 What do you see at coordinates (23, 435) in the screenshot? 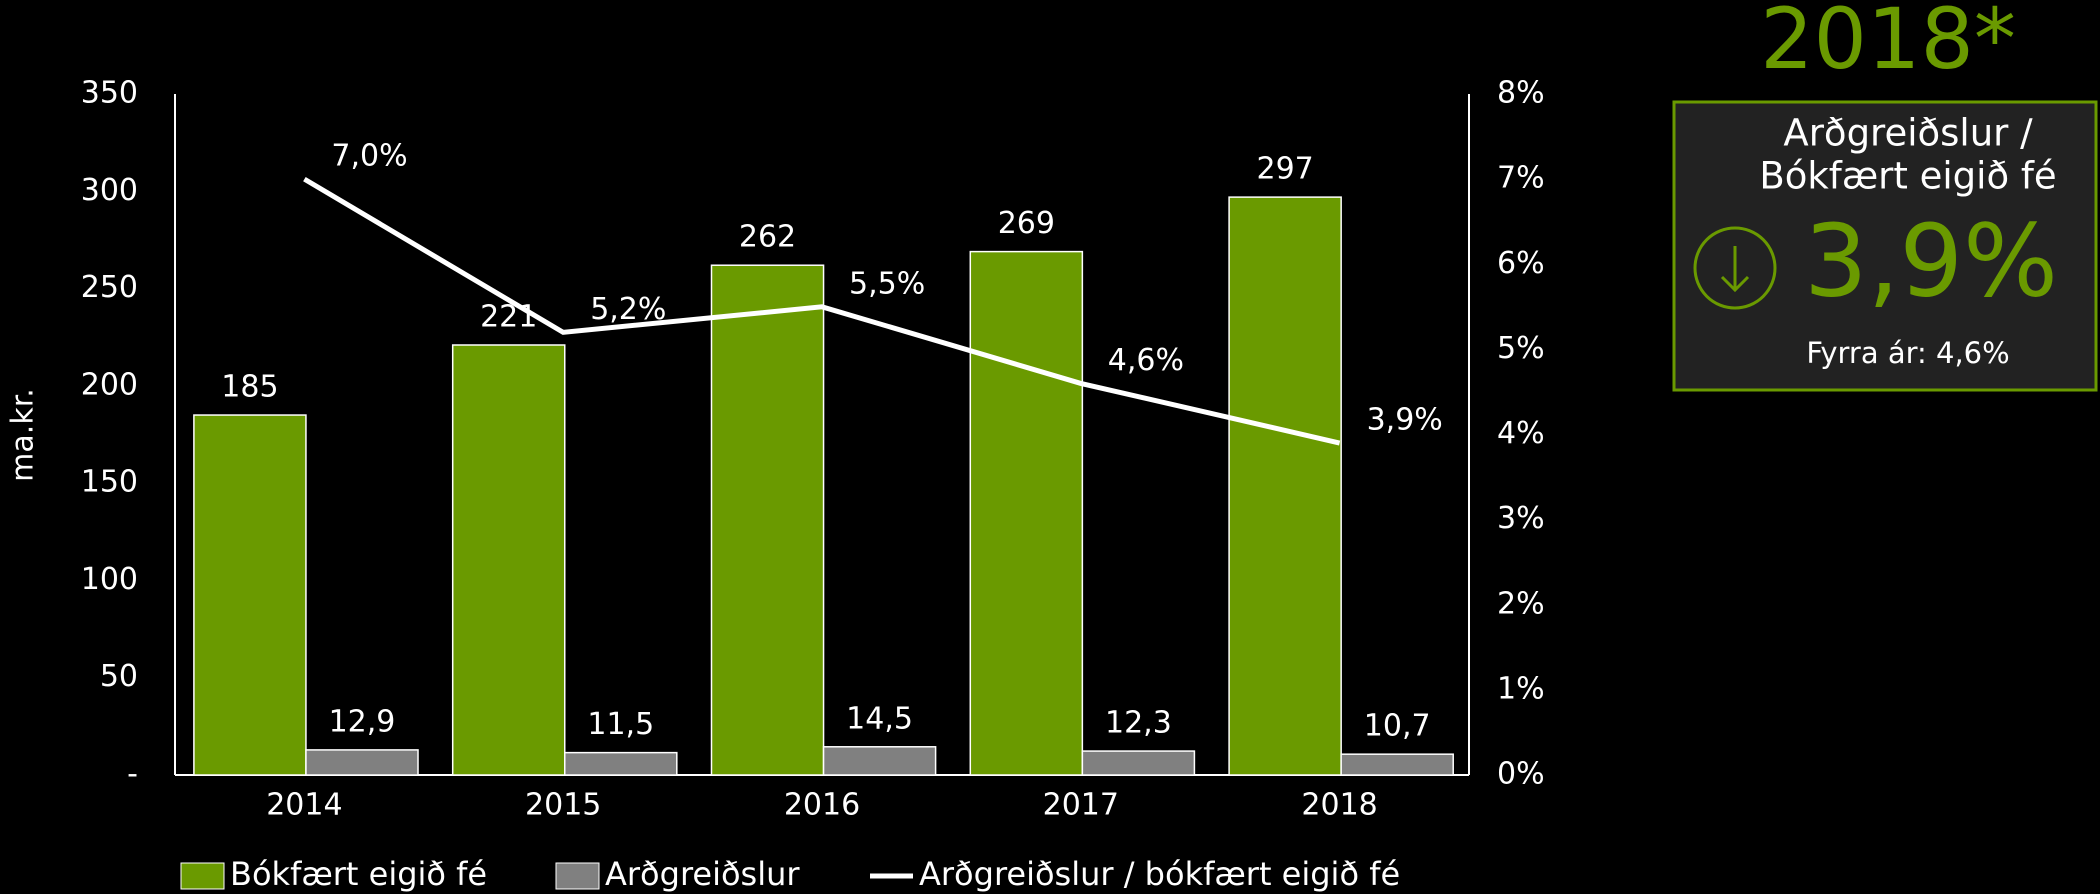
I see `y-axis-label: ma.kr.` at bounding box center [23, 435].